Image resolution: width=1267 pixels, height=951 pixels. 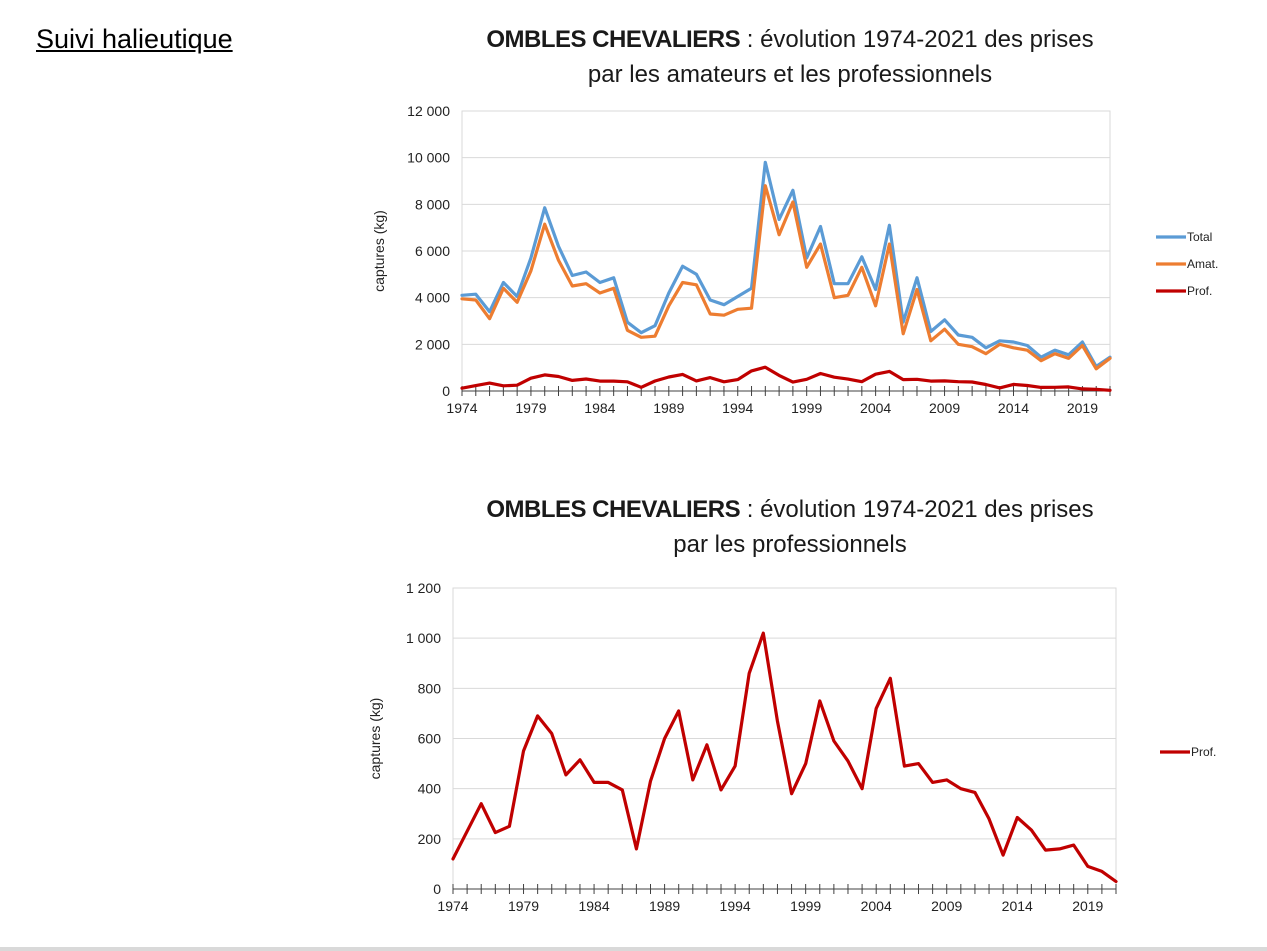 What do you see at coordinates (1013, 408) in the screenshot?
I see `chart1-xtick-label: 2014` at bounding box center [1013, 408].